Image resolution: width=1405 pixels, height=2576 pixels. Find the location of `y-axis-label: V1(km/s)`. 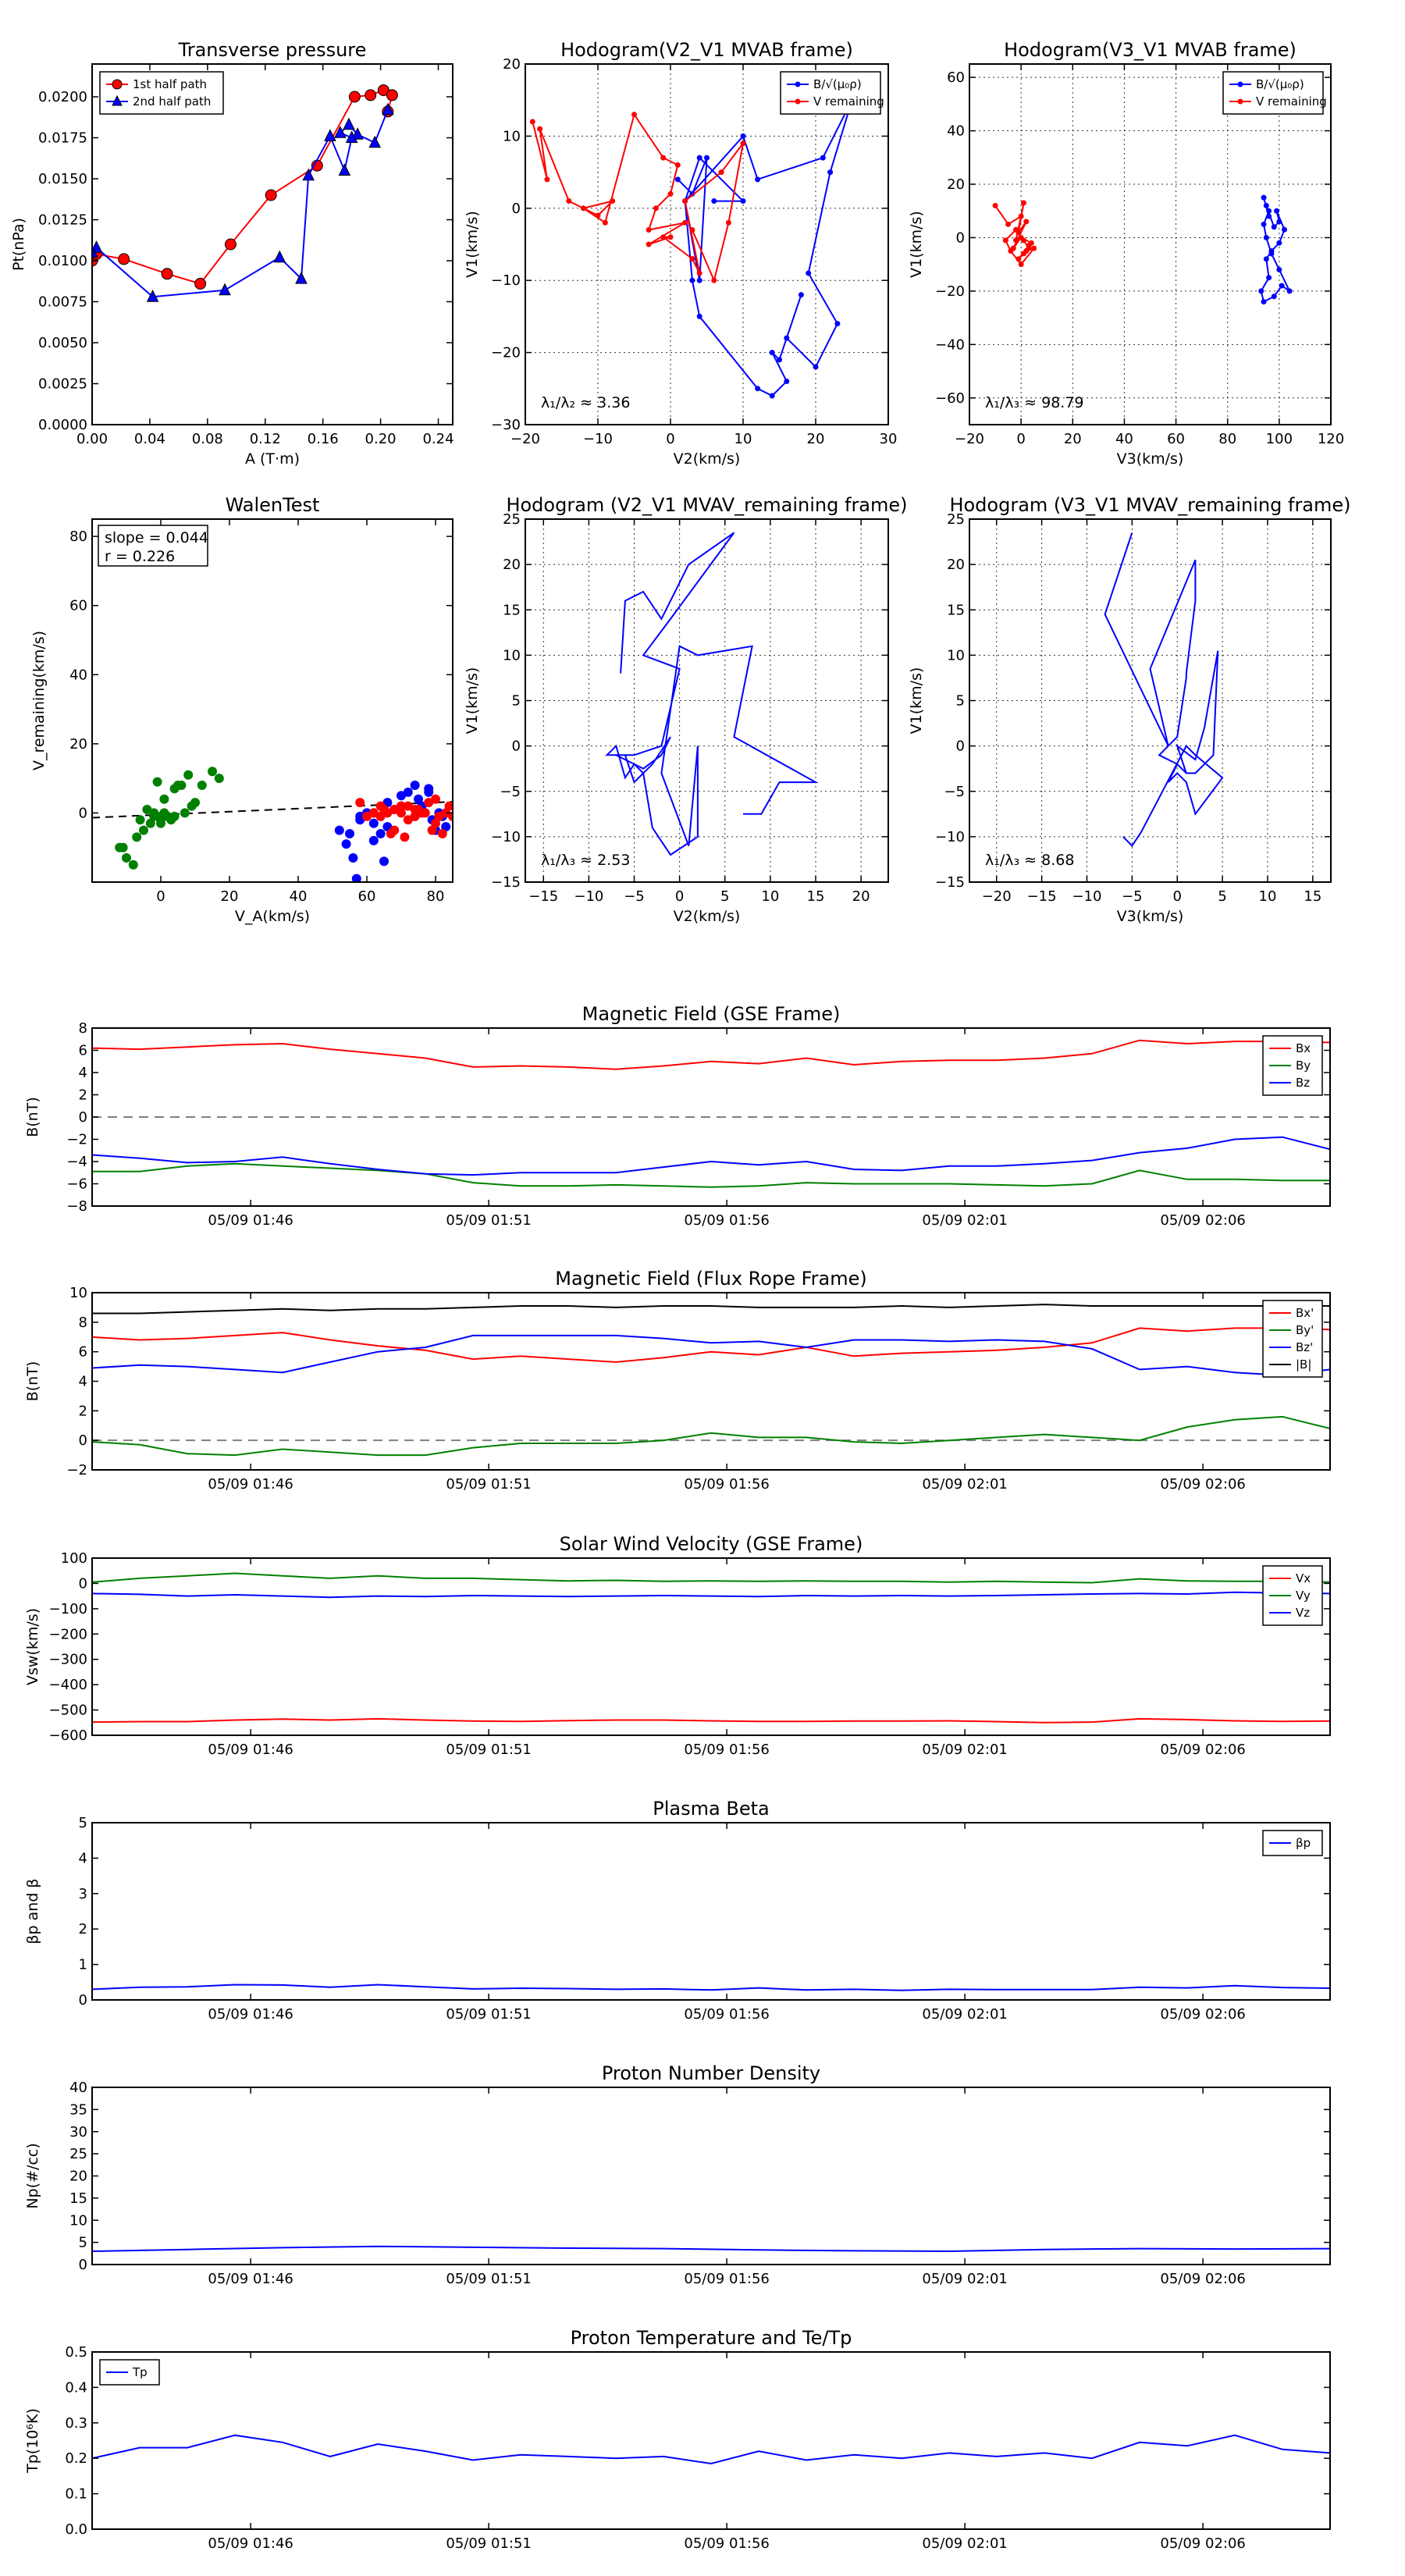

y-axis-label: V1(km/s) is located at coordinates (473, 245).